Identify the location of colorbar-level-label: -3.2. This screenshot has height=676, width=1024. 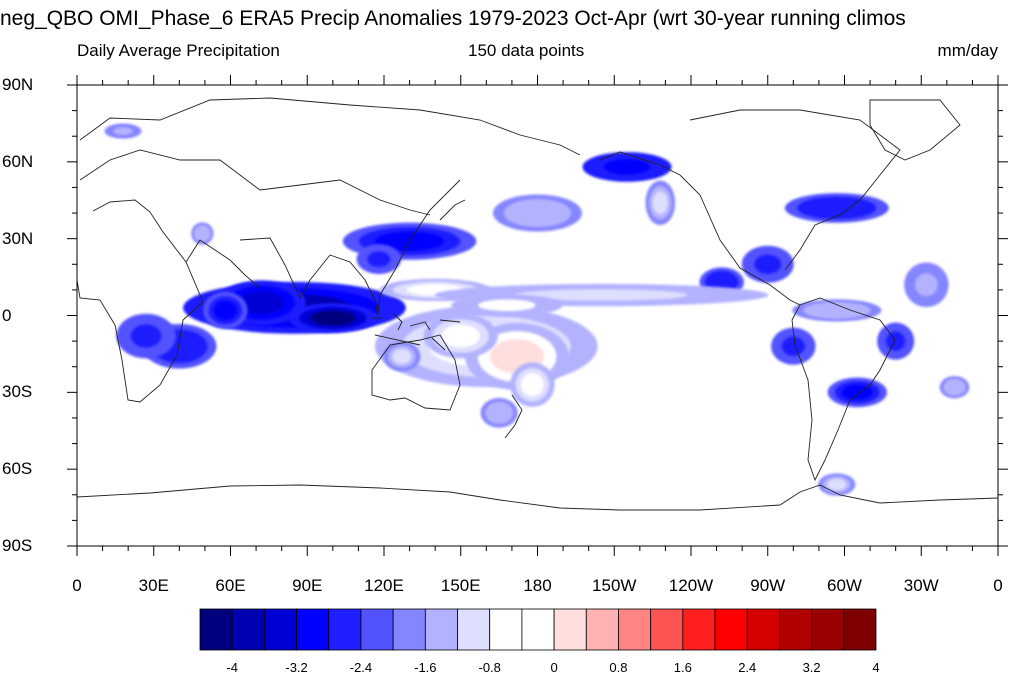
(296, 667).